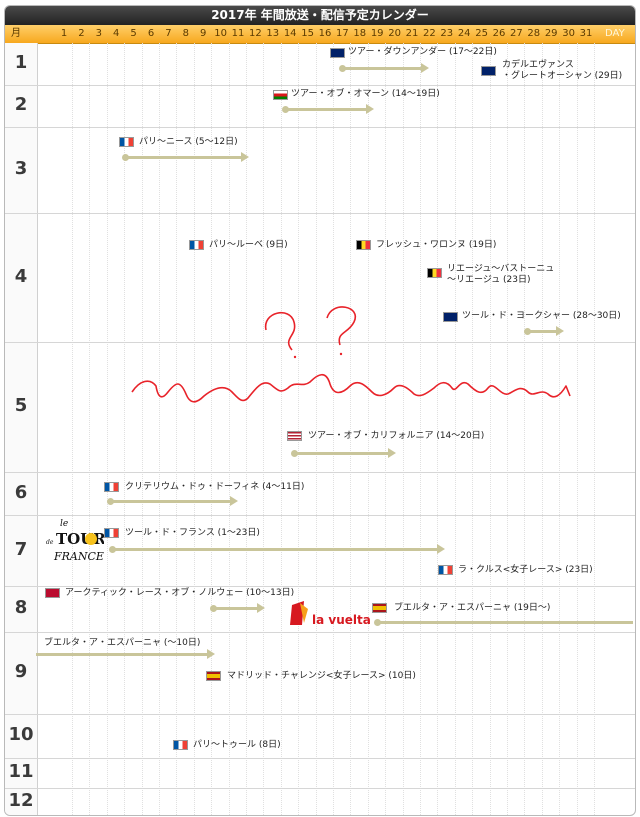  I want to click on day-header-10: 10, so click(220, 33).